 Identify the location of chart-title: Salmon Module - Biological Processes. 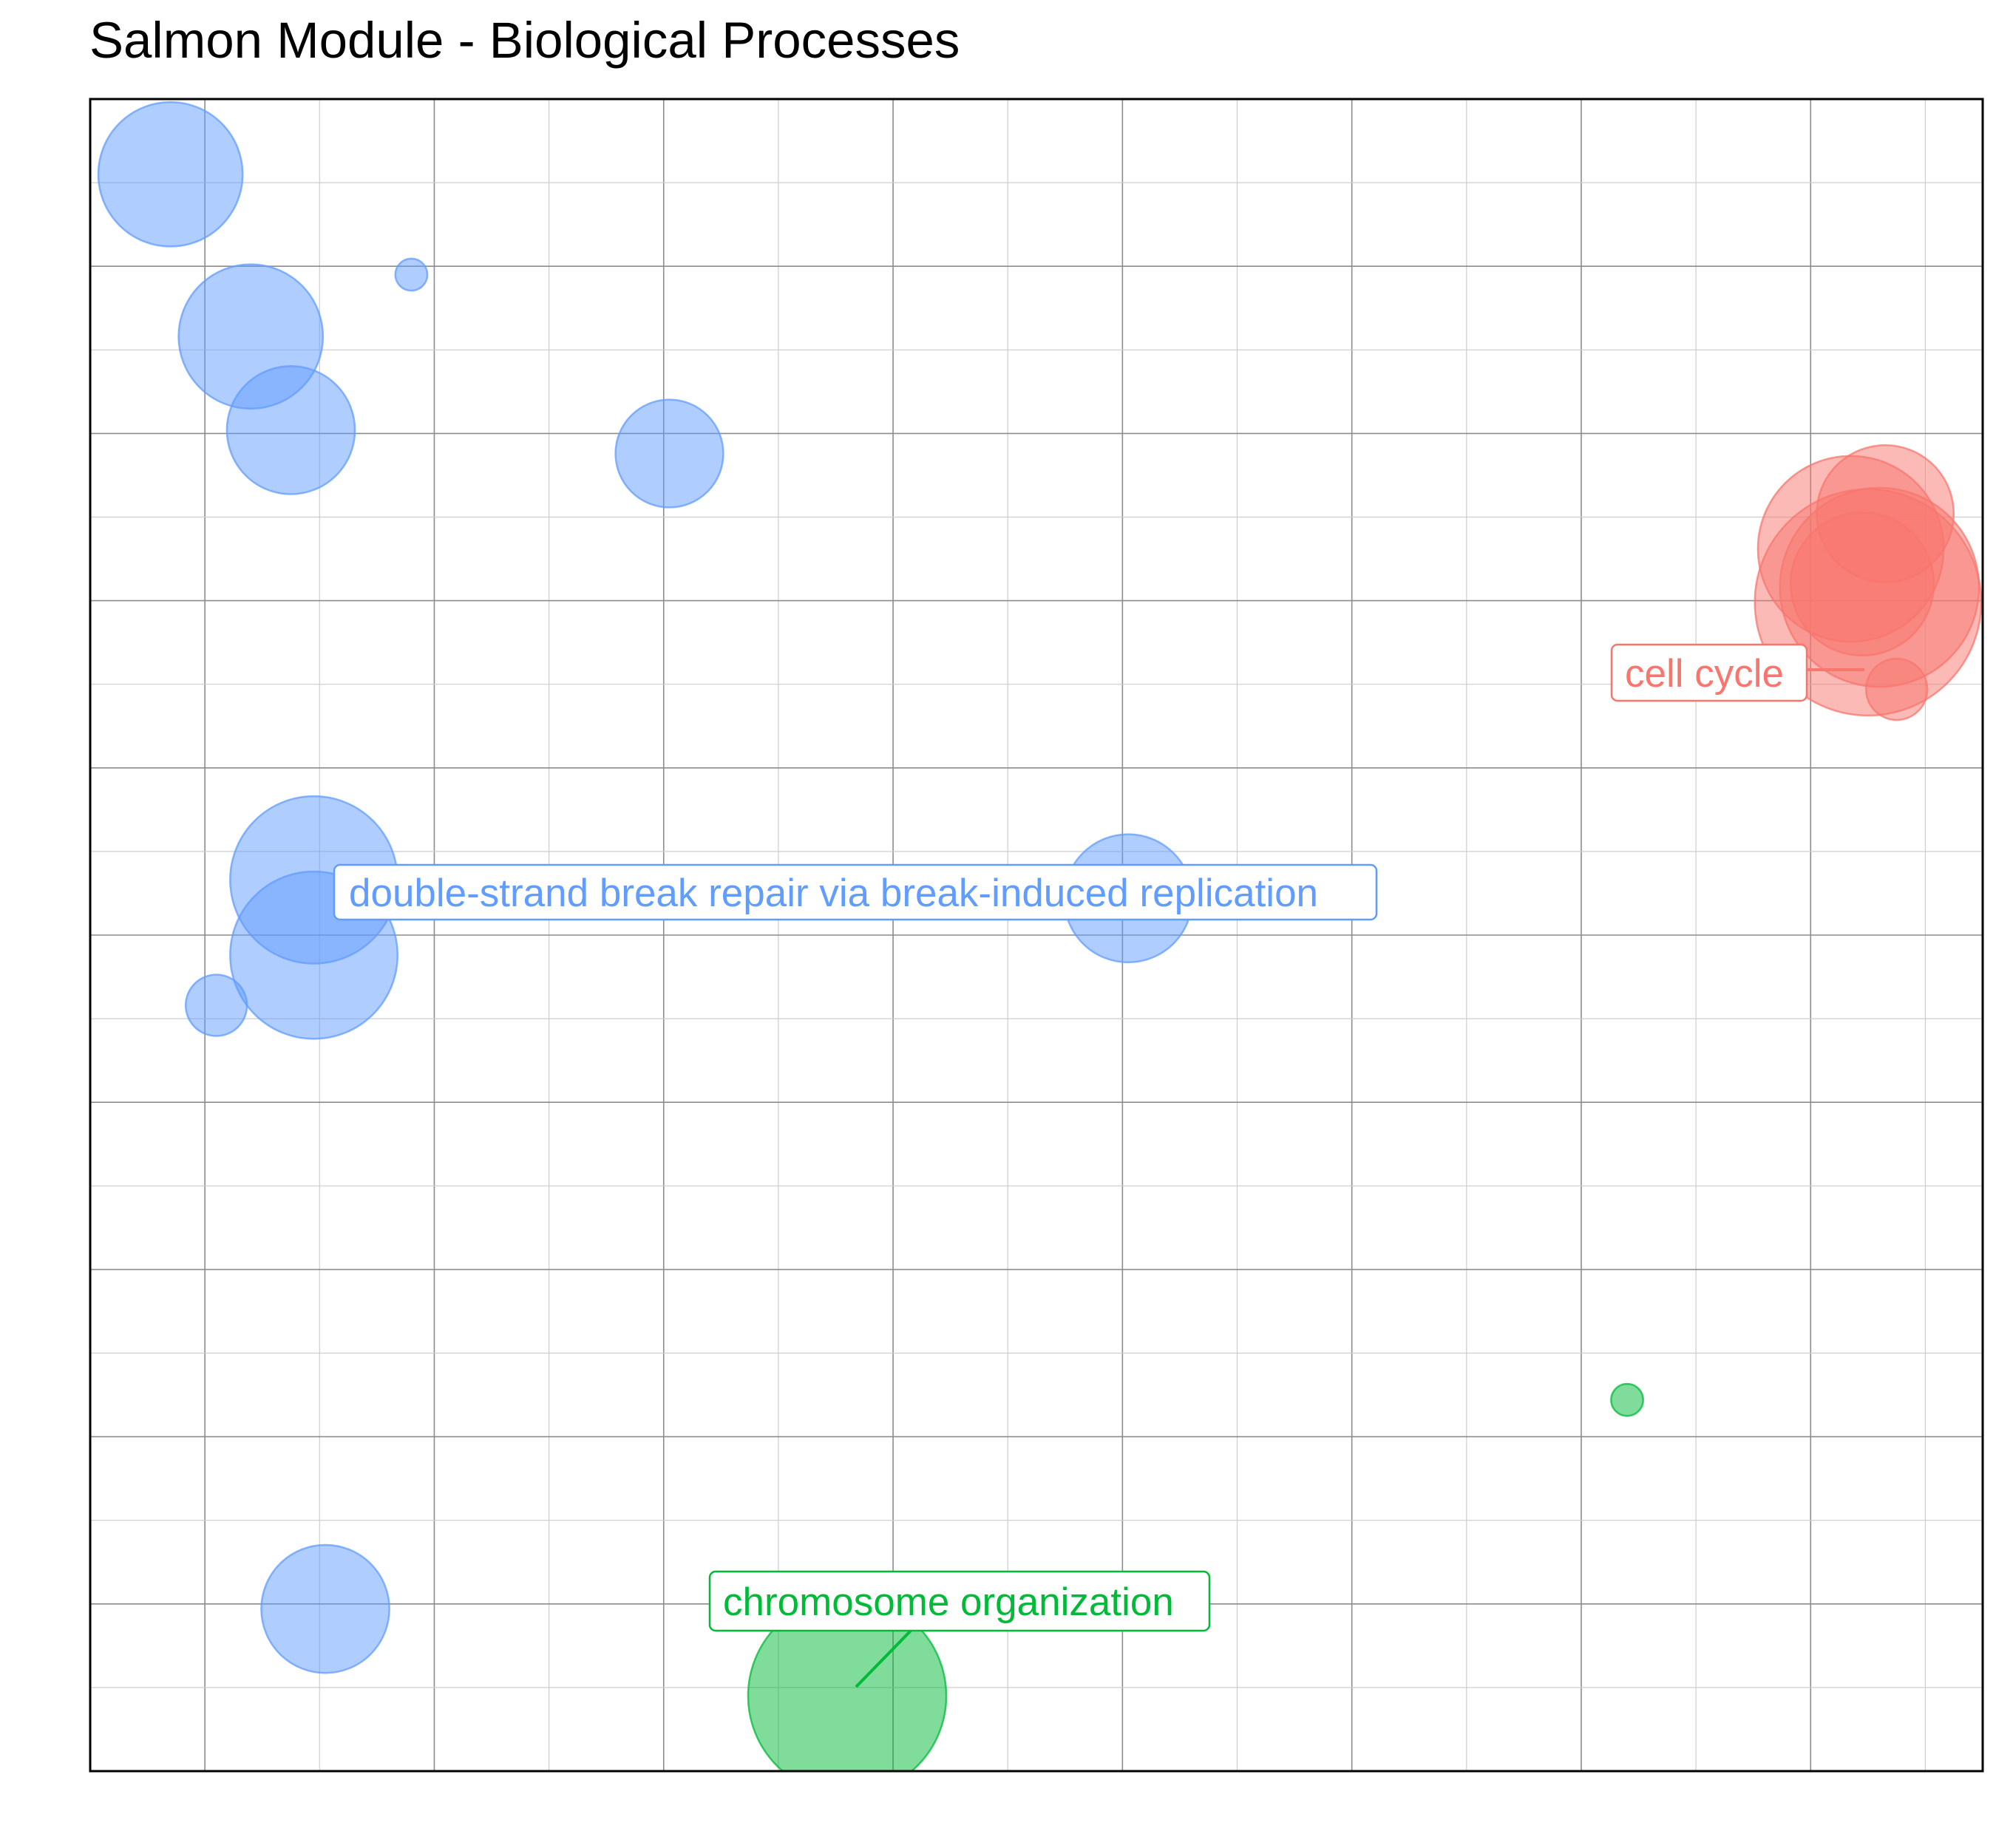
(524, 40).